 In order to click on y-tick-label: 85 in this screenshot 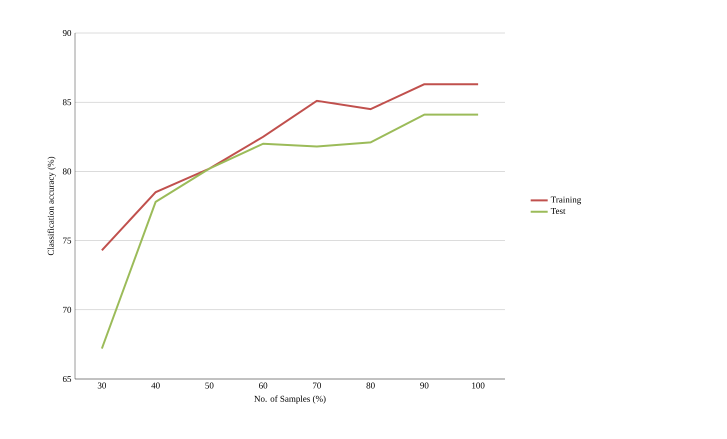, I will do `click(67, 102)`.